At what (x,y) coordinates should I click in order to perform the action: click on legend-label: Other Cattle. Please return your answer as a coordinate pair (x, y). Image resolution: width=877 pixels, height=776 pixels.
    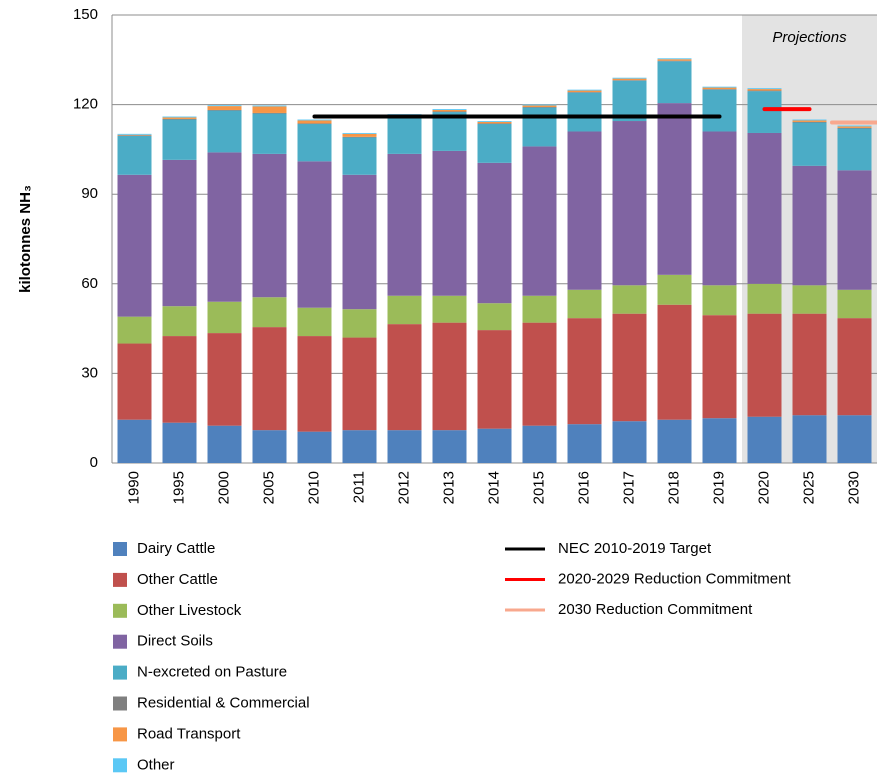
    Looking at the image, I should click on (177, 579).